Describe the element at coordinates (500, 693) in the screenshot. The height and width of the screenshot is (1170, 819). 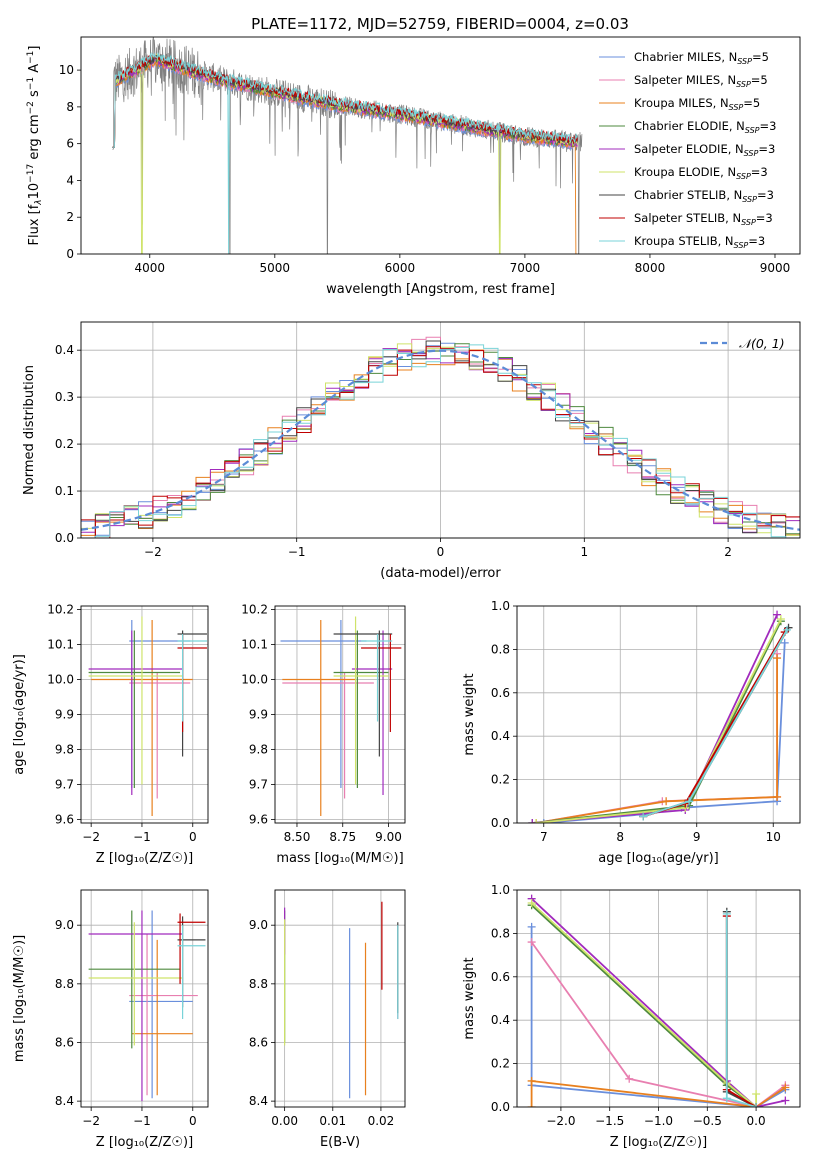
I see `weight_vs_age-ytick-label: 0.6` at that location.